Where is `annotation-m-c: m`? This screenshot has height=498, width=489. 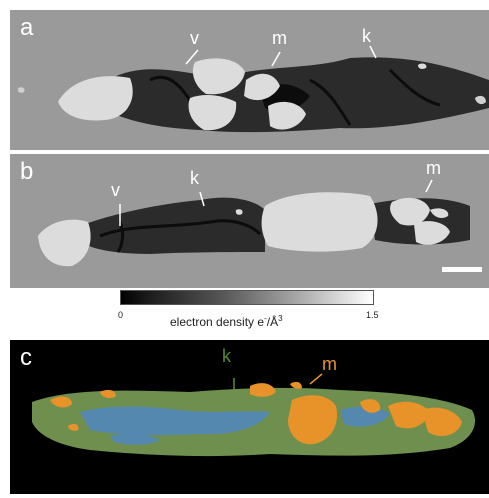 annotation-m-c: m is located at coordinates (329, 364).